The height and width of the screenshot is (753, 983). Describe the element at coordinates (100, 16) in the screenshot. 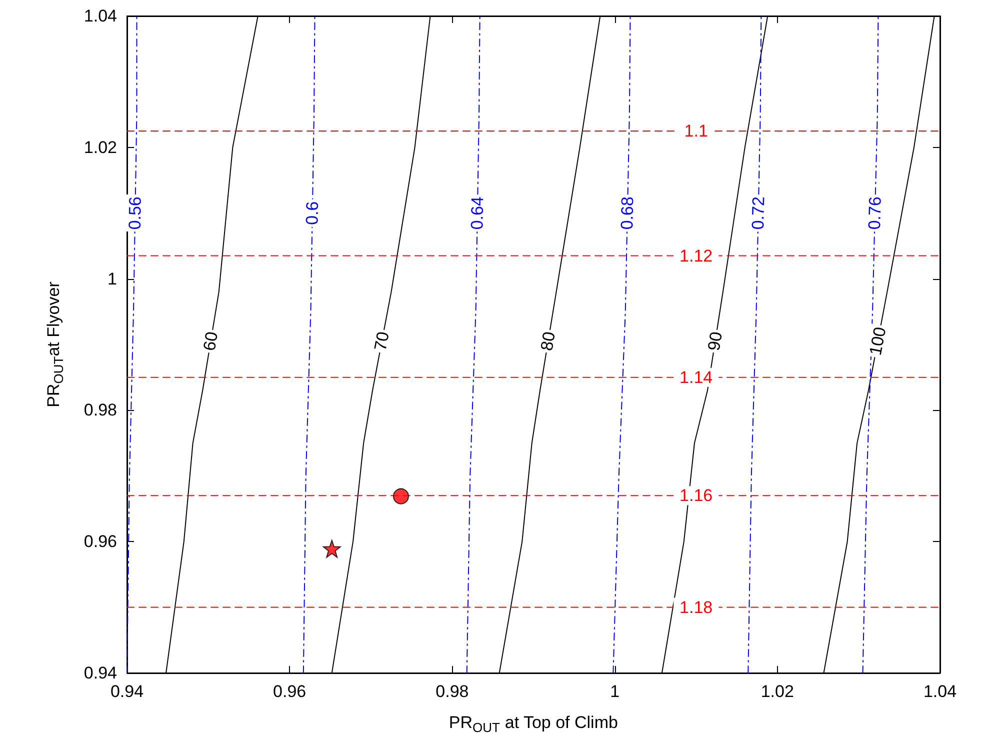

I see `y-tick-label: 1.04` at that location.